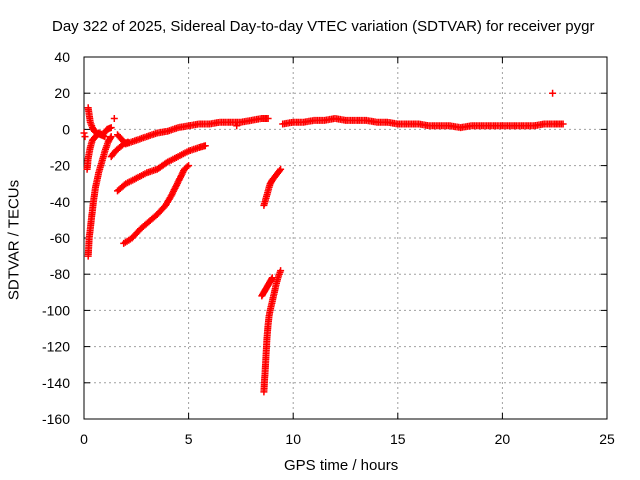 The image size is (640, 480). I want to click on x-tick-label: 5, so click(189, 439).